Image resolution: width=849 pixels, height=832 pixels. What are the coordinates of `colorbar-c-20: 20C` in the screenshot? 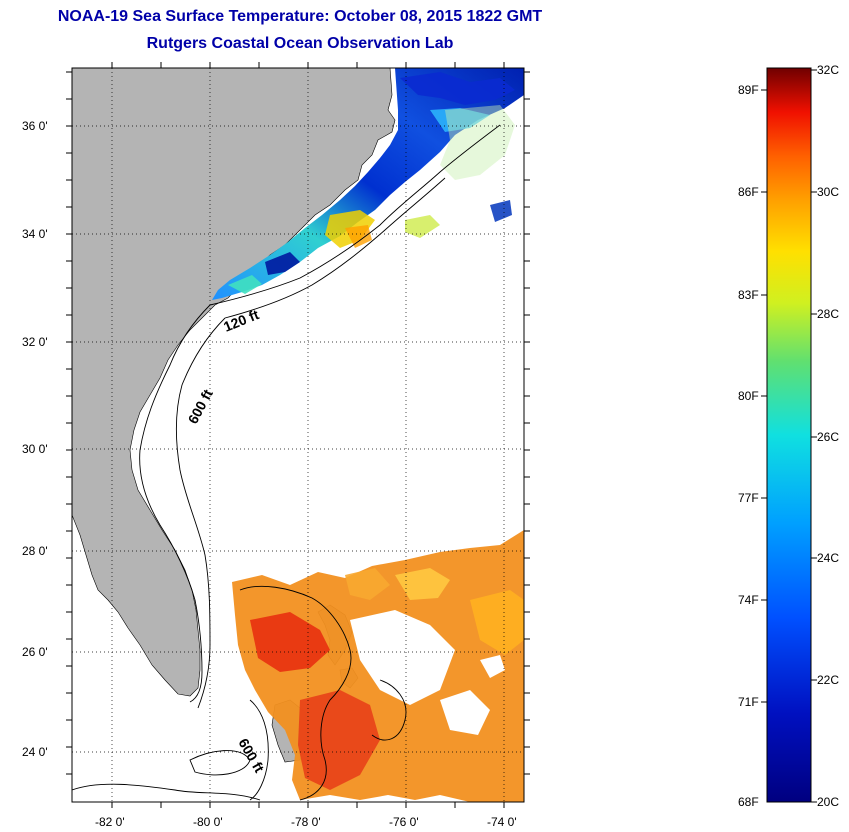 It's located at (828, 802).